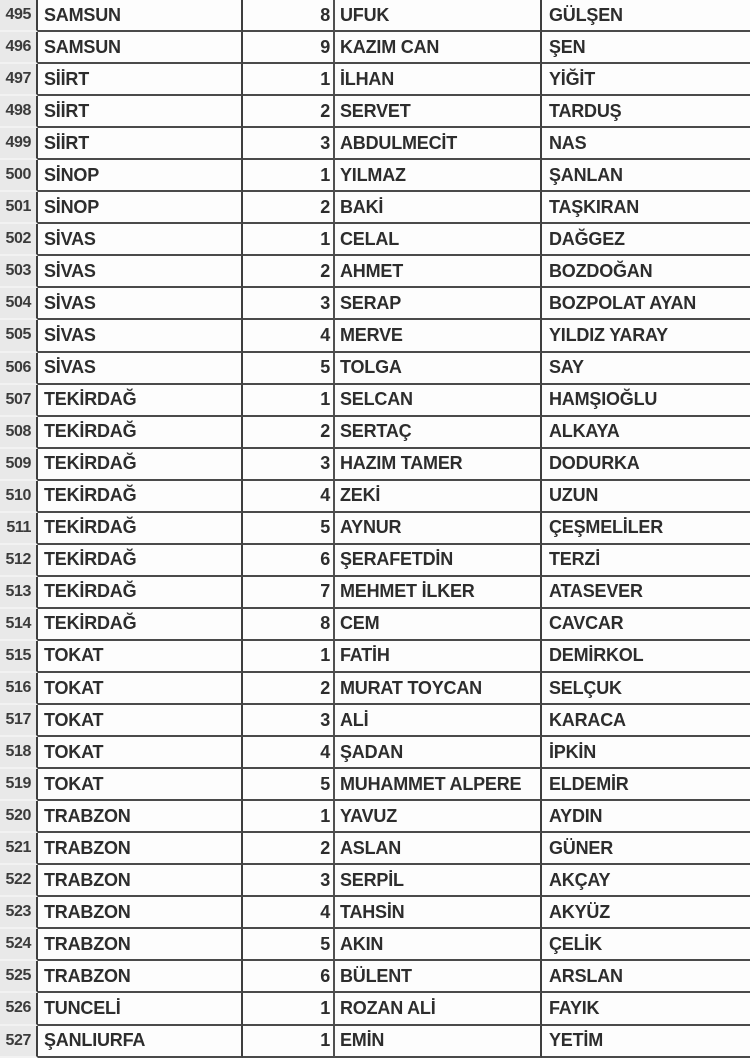  What do you see at coordinates (438, 817) in the screenshot?
I see `first-name-cell: YAVUZ` at bounding box center [438, 817].